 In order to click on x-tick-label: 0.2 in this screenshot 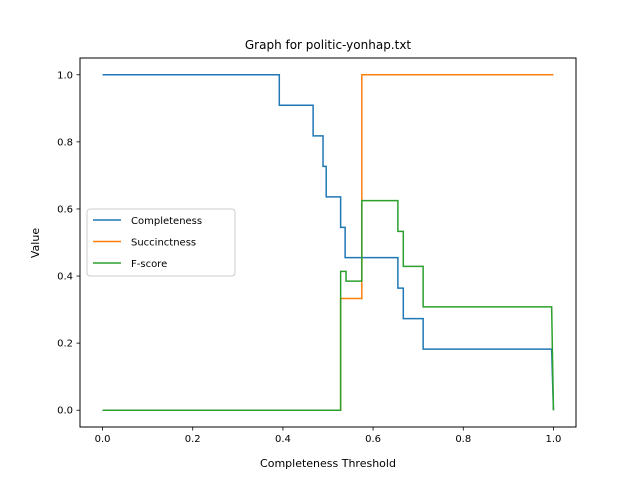, I will do `click(193, 439)`.